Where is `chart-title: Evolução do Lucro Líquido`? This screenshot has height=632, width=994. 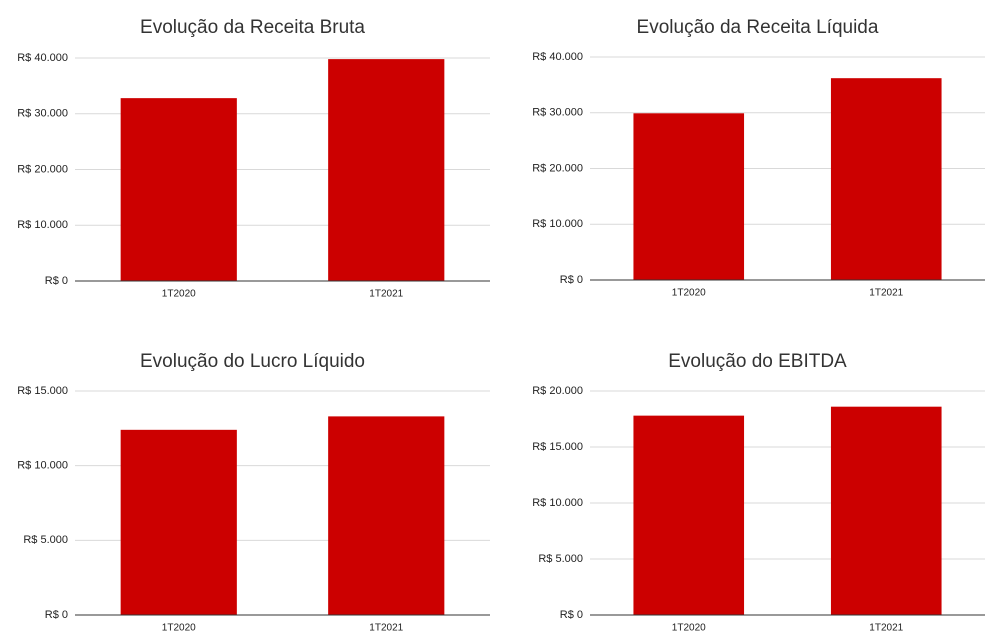 chart-title: Evolução do Lucro Líquido is located at coordinates (252, 361).